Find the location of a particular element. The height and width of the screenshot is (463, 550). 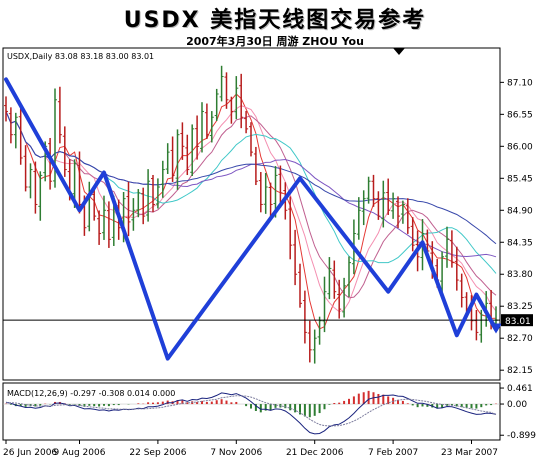

x-tick-label: 9 Aug 2006 is located at coordinates (80, 453).